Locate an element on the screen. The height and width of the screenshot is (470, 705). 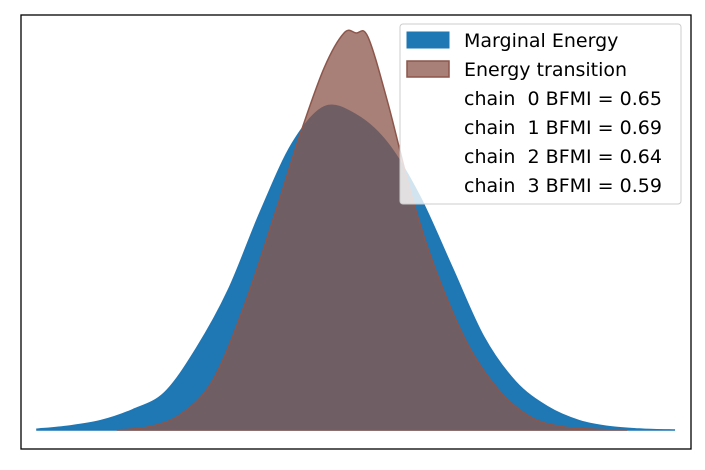
legend-bfmi-chain-0: chain 0 BFMI = 0.65 is located at coordinates (563, 99).